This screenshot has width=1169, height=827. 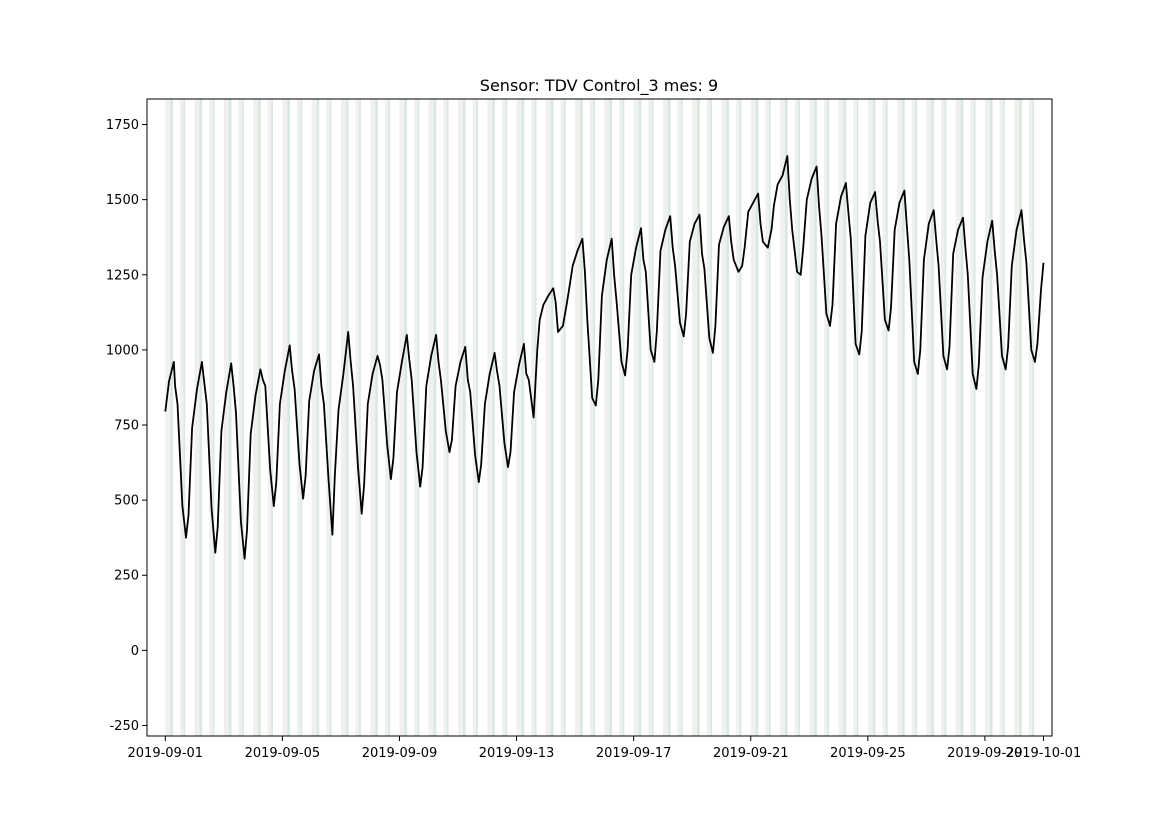 I want to click on x-tick-label: 2019-09-13, so click(x=517, y=753).